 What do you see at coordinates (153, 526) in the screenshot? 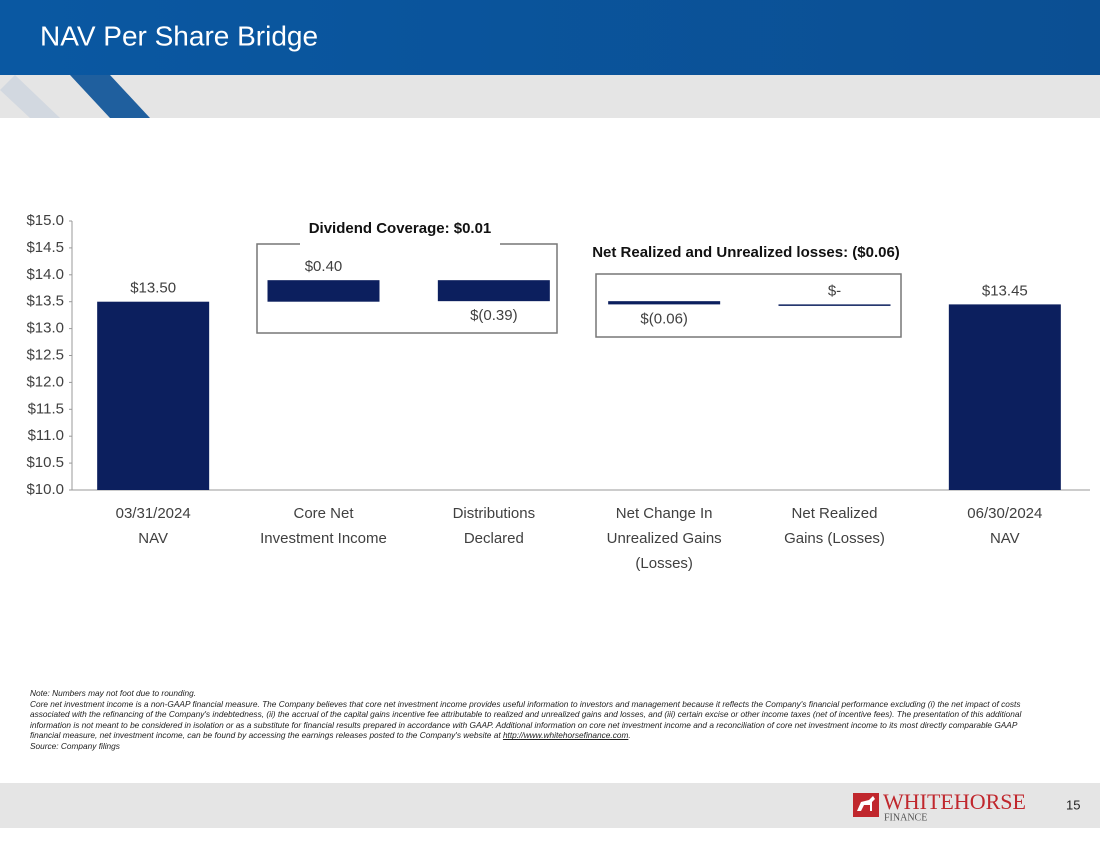
I see `x-tick-label: 03/31/2024 NAV` at bounding box center [153, 526].